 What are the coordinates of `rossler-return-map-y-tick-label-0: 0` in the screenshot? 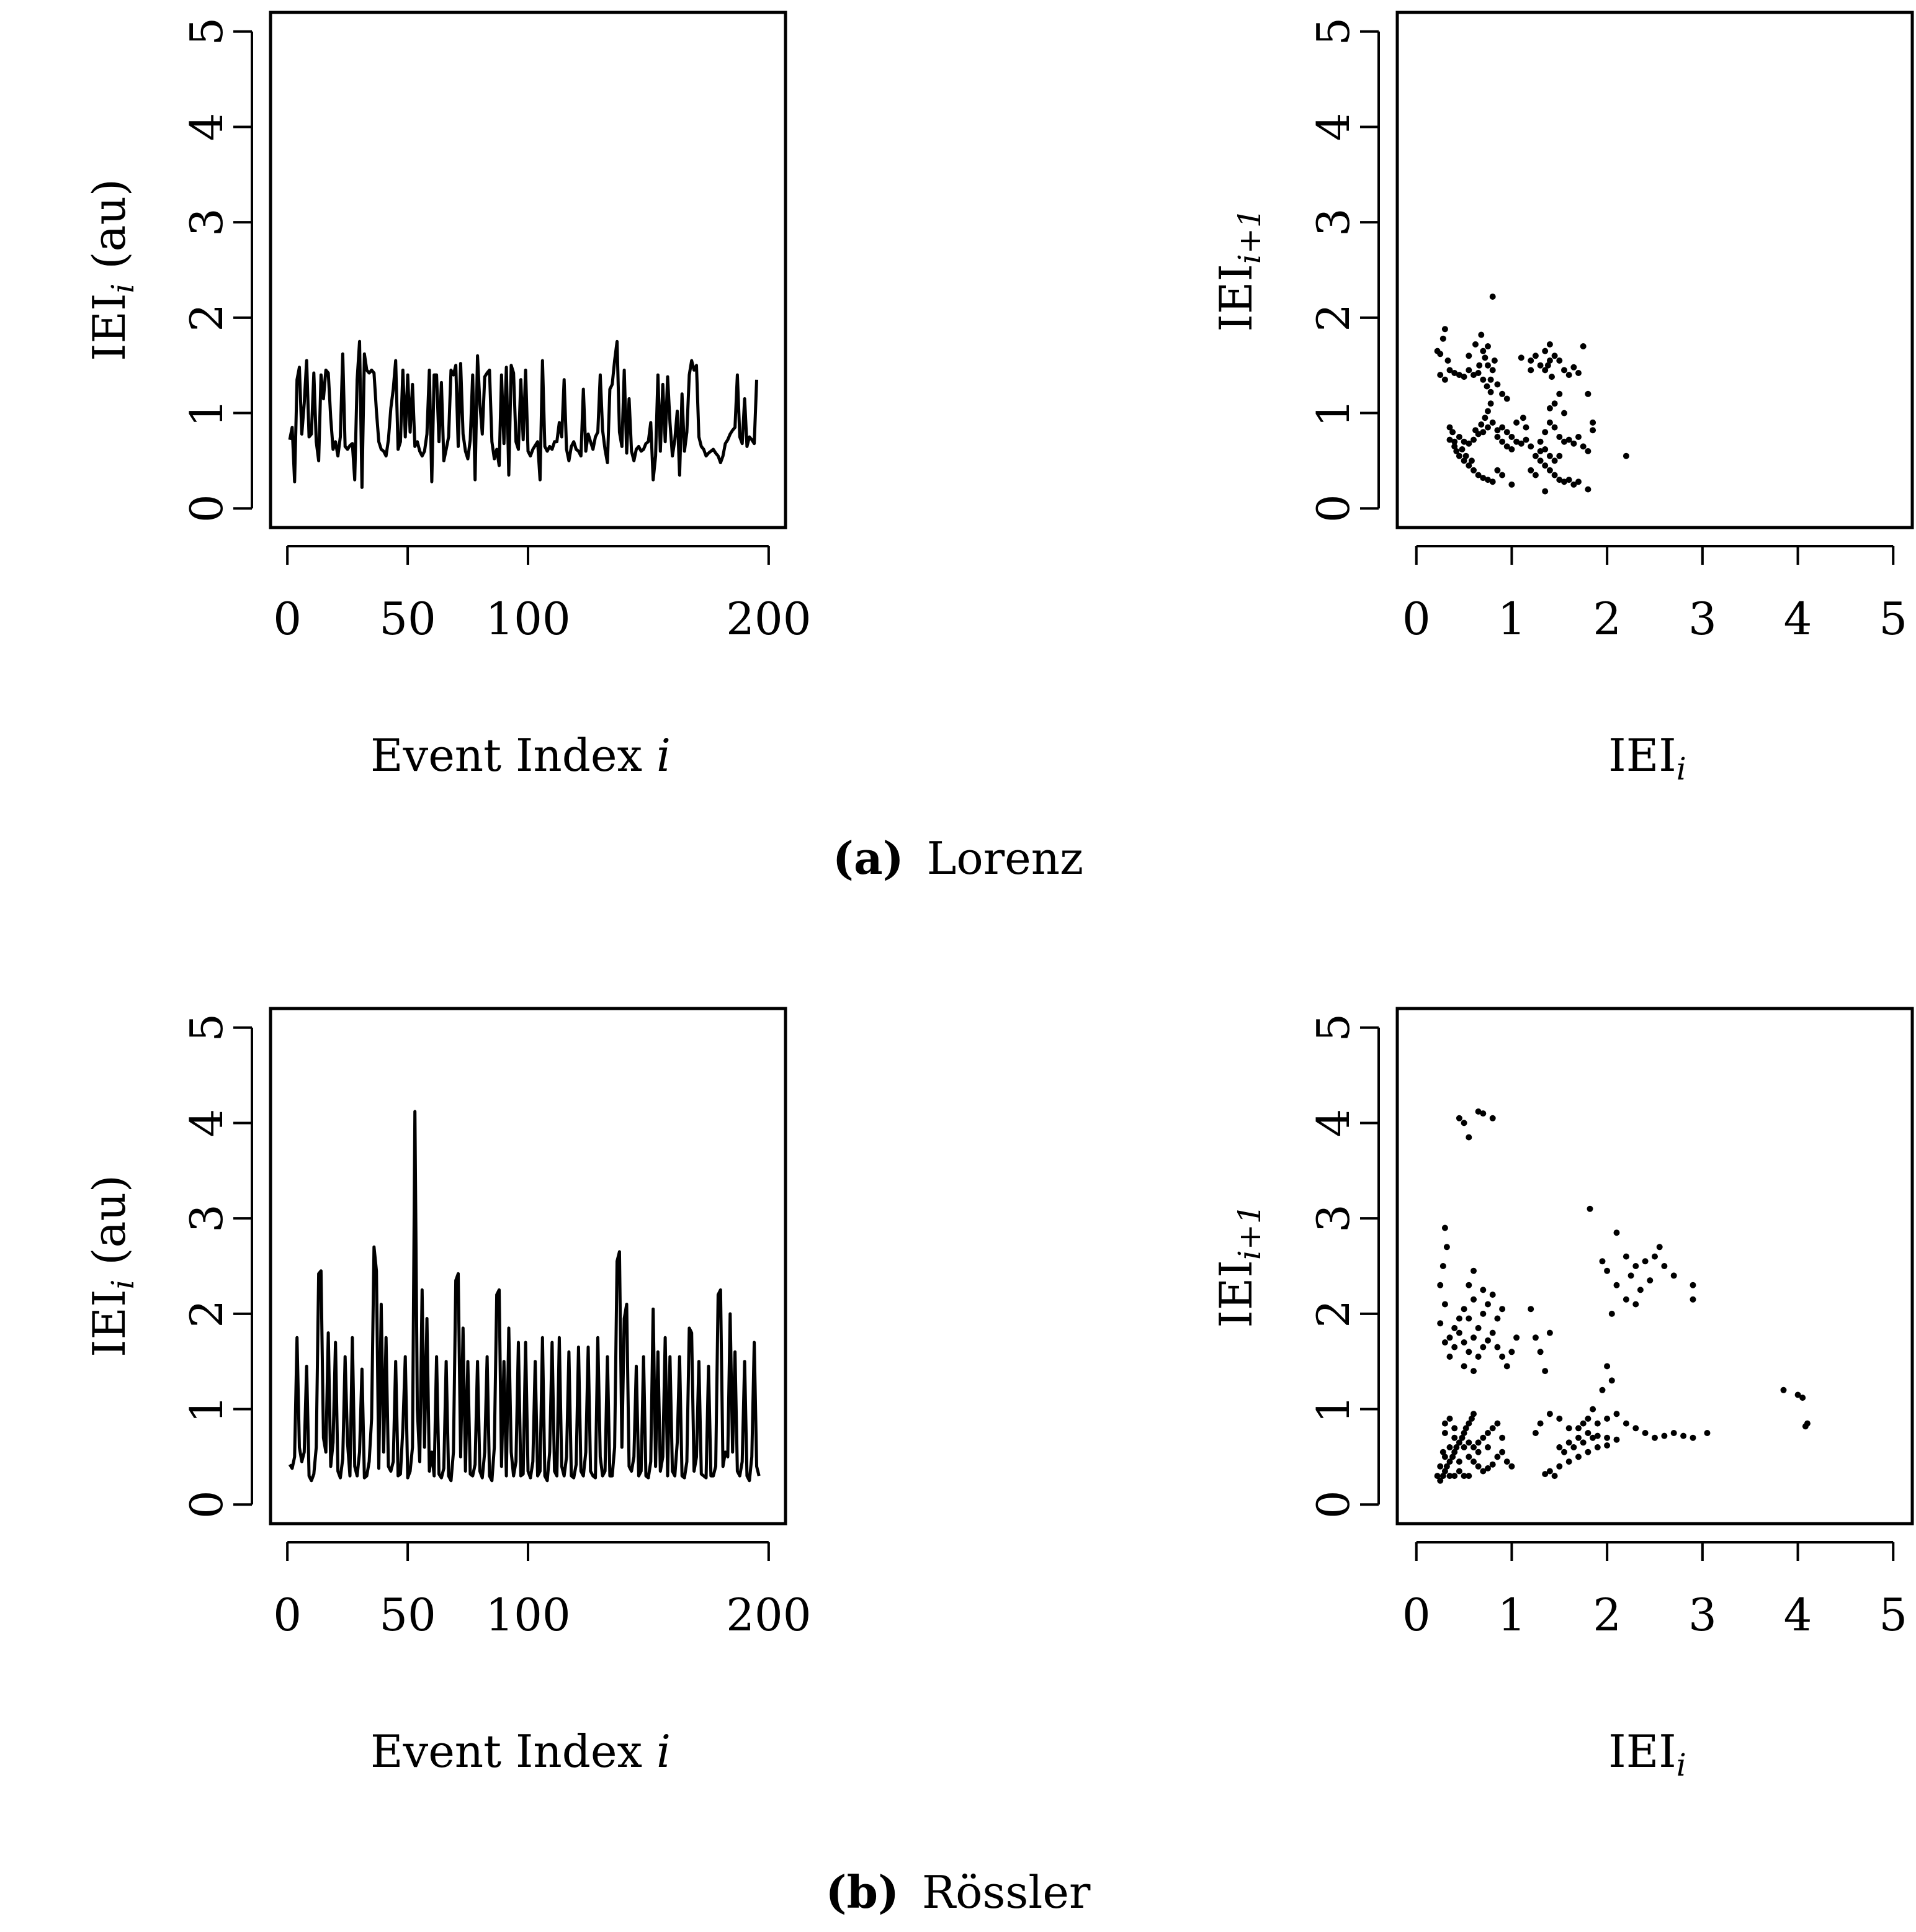 It's located at (1333, 1504).